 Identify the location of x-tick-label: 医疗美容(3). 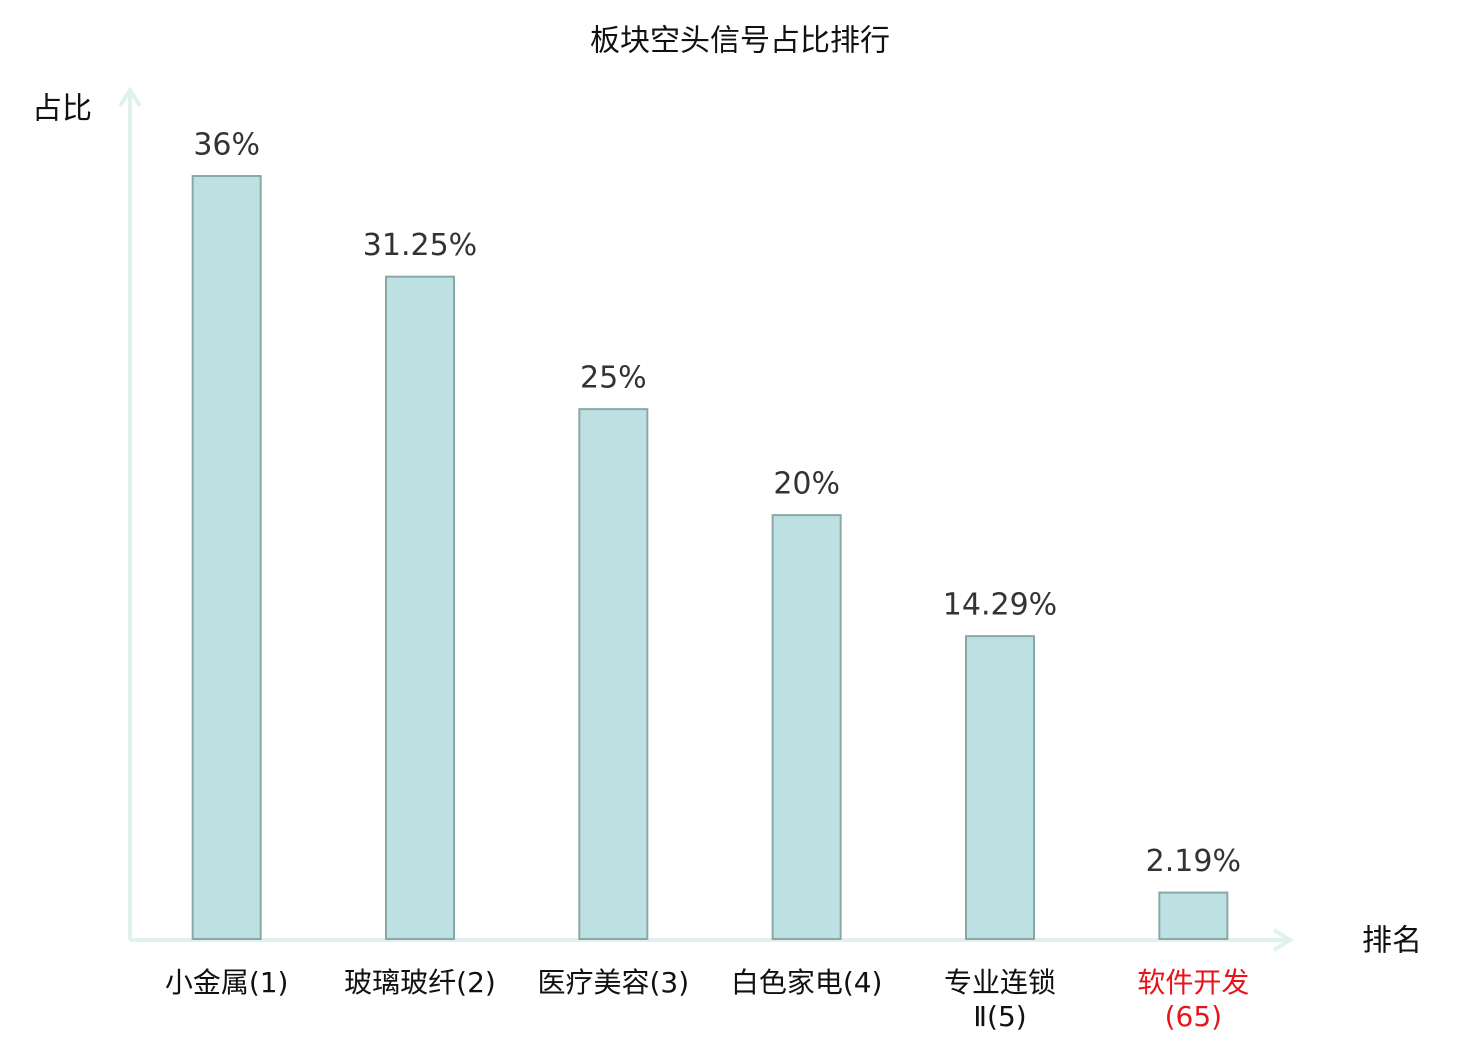
(613, 982).